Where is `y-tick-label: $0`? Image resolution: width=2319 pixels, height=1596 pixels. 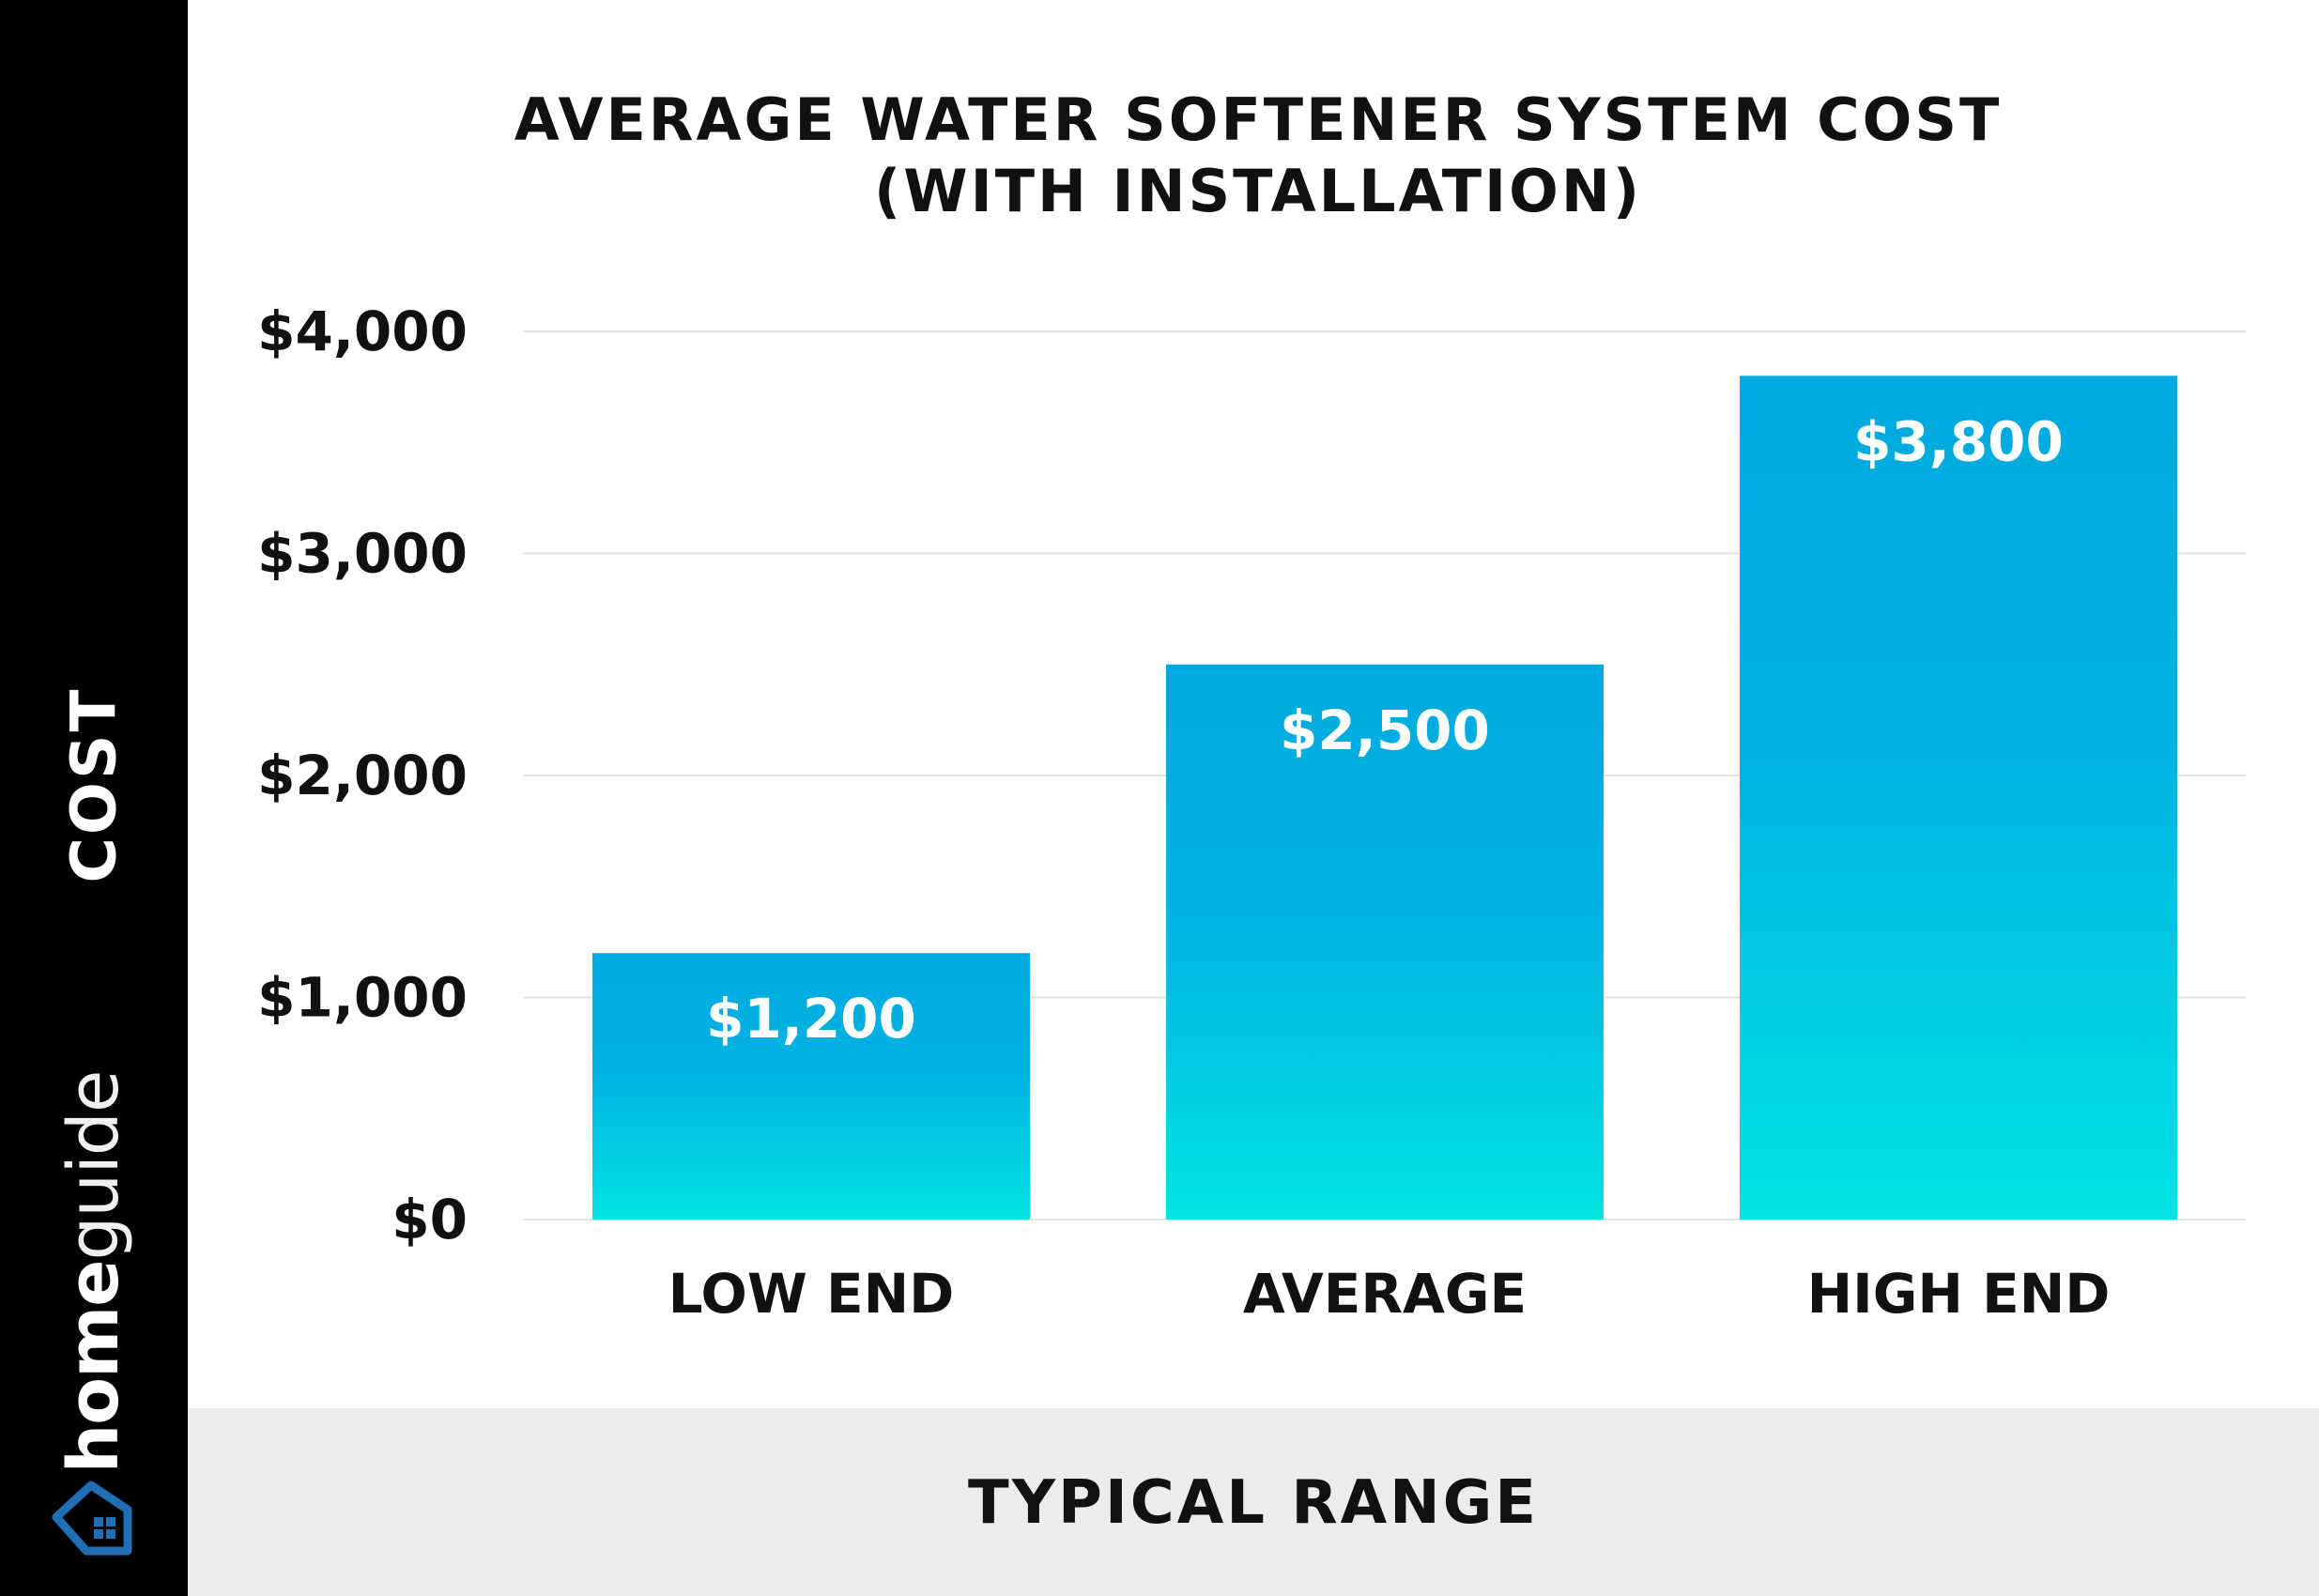 y-tick-label: $0 is located at coordinates (430, 1219).